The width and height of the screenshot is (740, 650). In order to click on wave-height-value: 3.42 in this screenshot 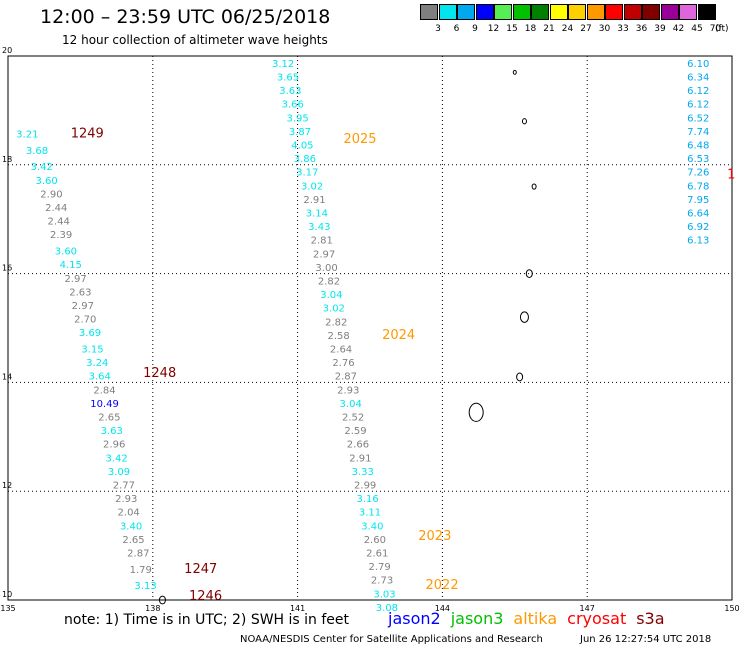, I will do `click(116, 458)`.